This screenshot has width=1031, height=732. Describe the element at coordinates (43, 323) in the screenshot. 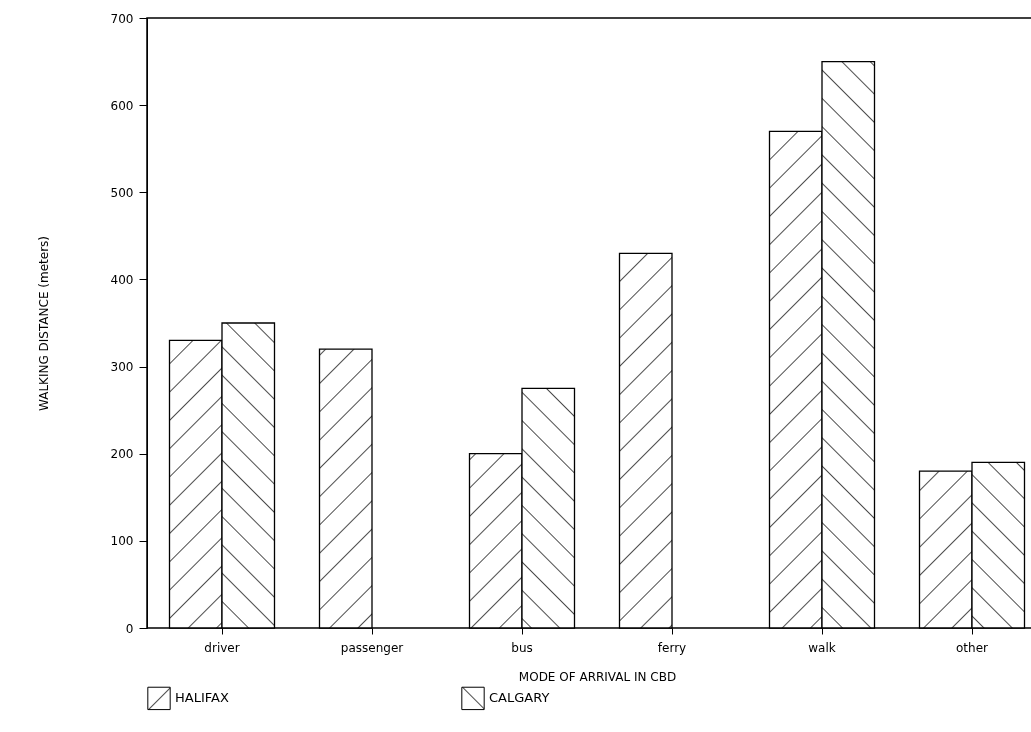

I see `y-axis-title: WALKING DISTANCE (meters)` at that location.